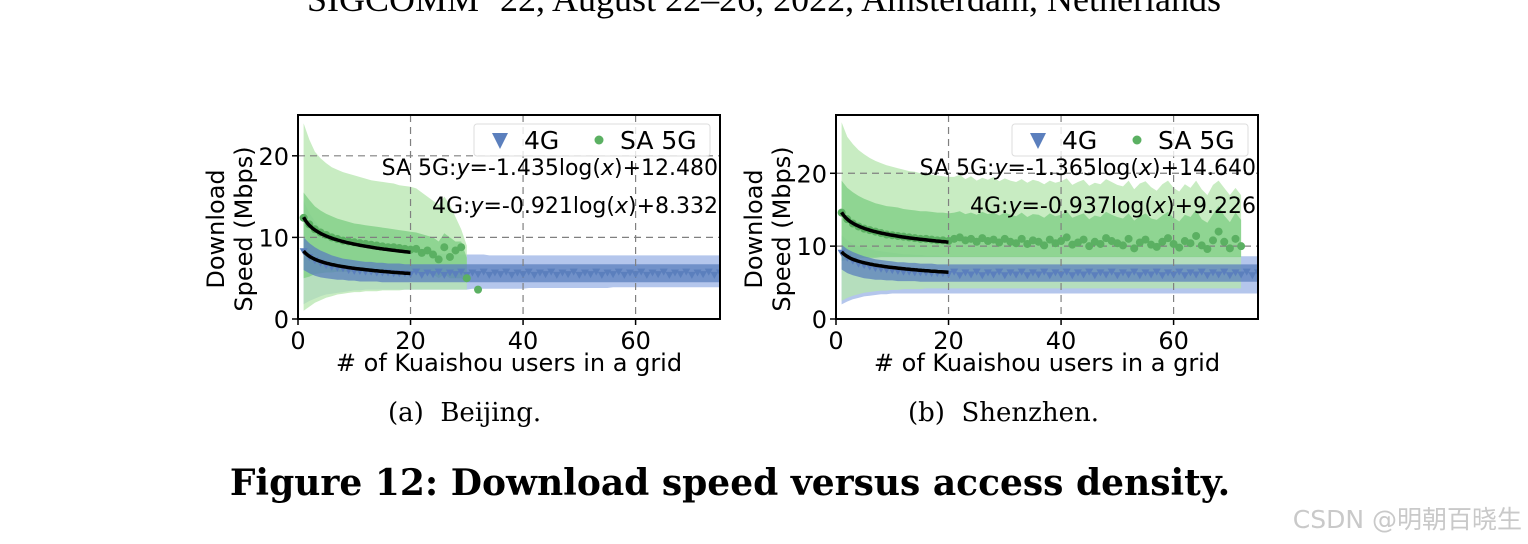 The image size is (1528, 544). I want to click on y-tick-label: 0, so click(819, 320).